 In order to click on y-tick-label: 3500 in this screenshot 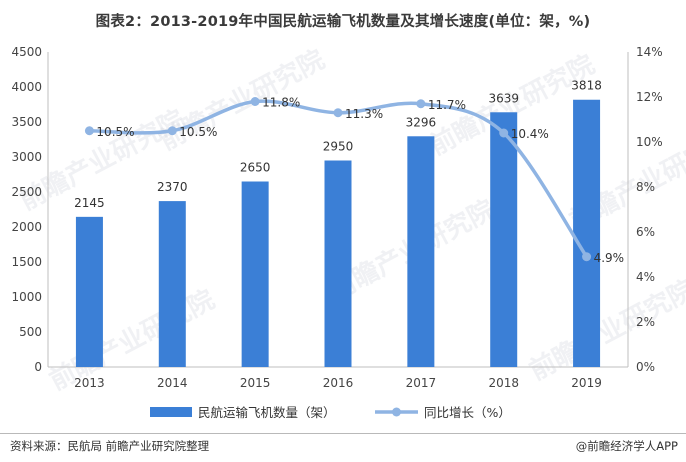, I will do `click(26, 122)`.